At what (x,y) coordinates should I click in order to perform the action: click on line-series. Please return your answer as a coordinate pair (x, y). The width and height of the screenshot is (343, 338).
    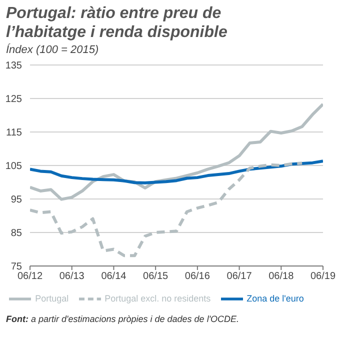
    Looking at the image, I should click on (176, 172).